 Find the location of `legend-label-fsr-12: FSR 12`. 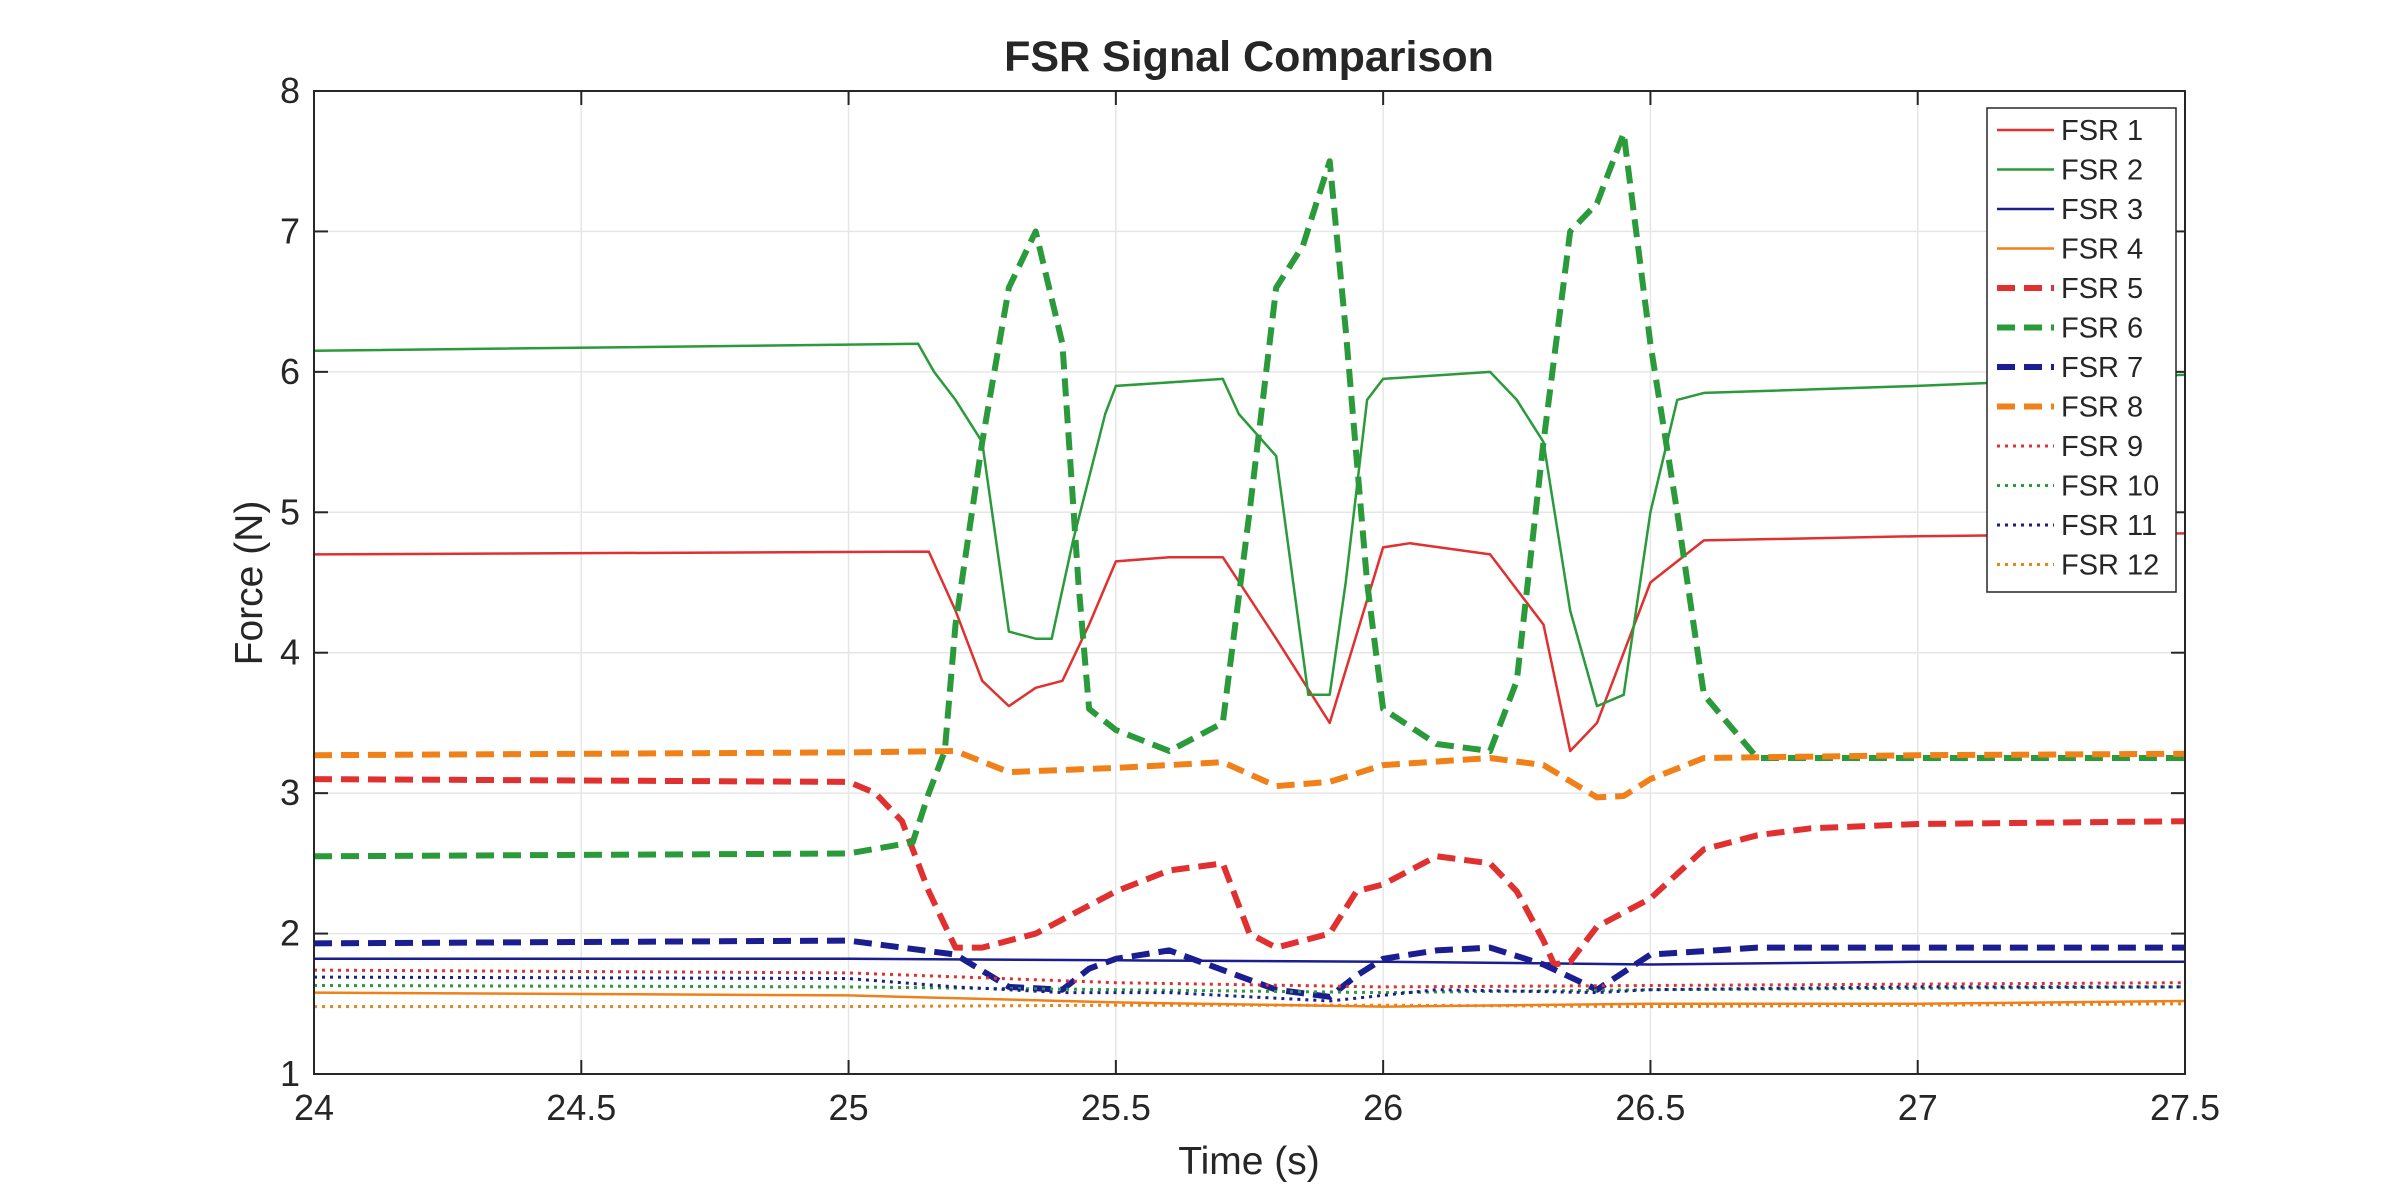

legend-label-fsr-12: FSR 12 is located at coordinates (2110, 566).